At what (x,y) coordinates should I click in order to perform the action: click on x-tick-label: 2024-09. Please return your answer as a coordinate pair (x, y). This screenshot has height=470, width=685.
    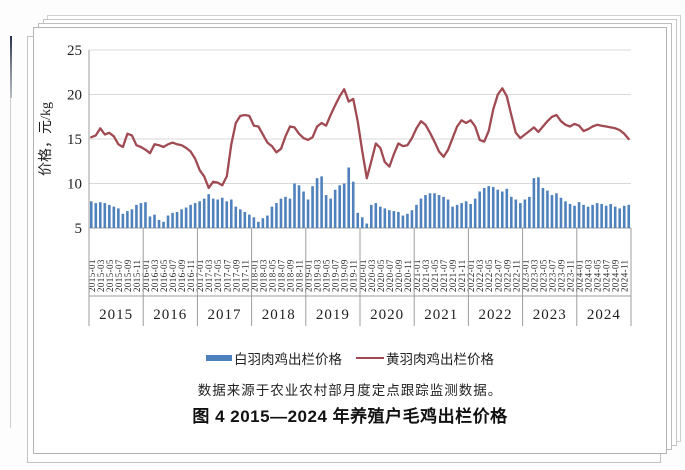
    Looking at the image, I should click on (616, 275).